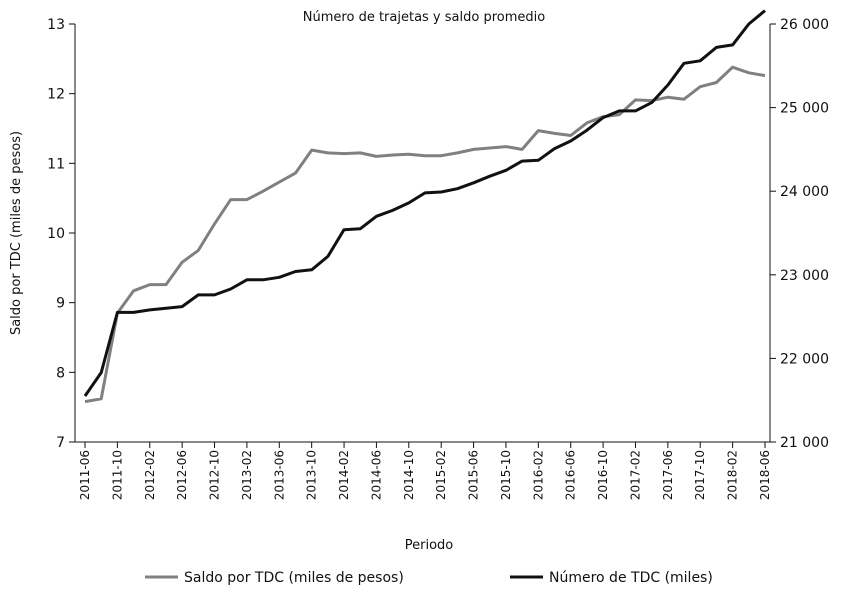 The width and height of the screenshot is (847, 593). Describe the element at coordinates (804, 192) in the screenshot. I see `right-tick-label: 24 000` at that location.